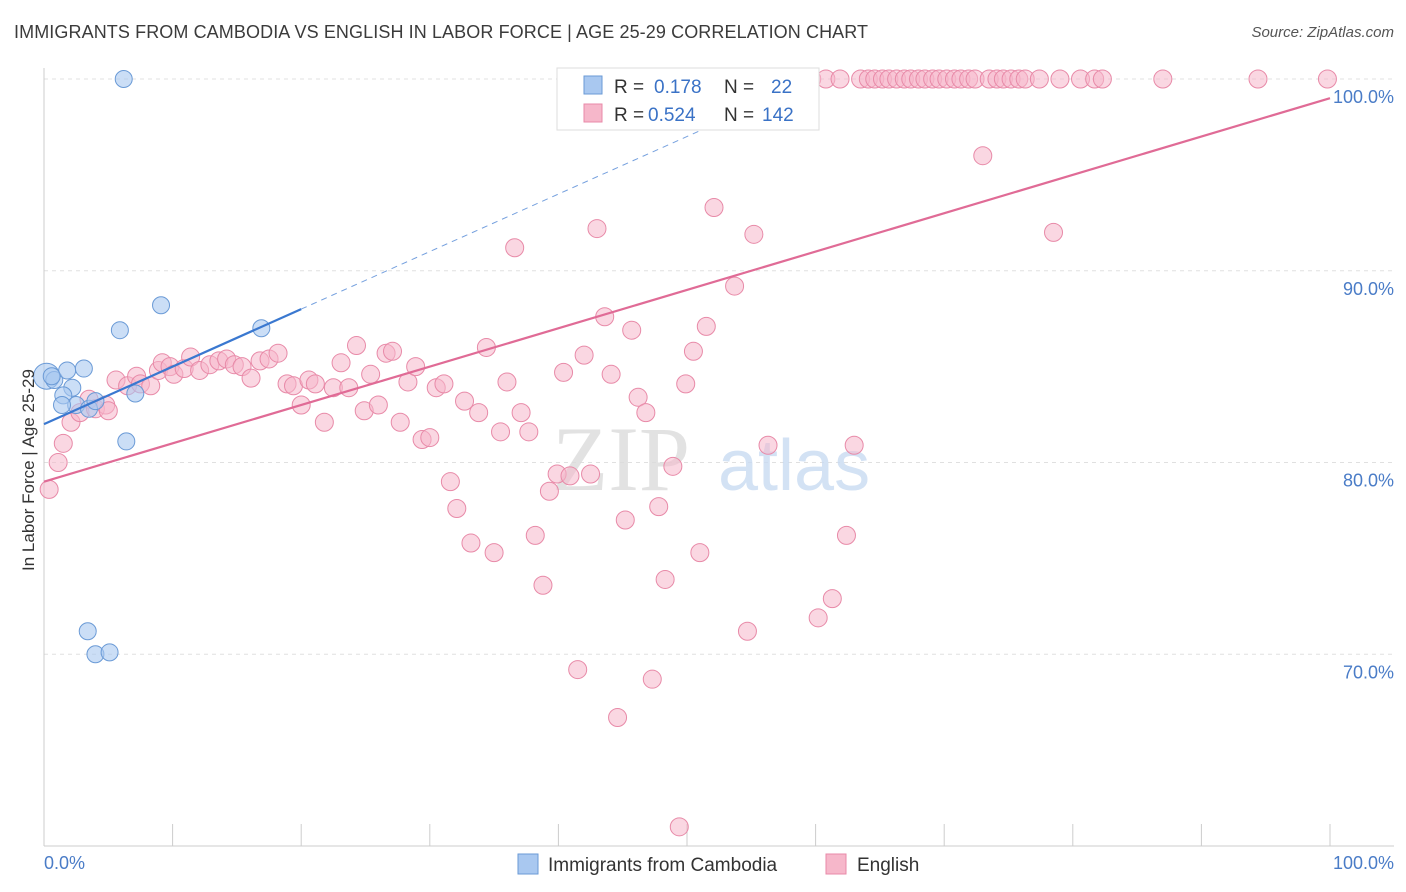  What do you see at coordinates (526, 208) in the screenshot?
I see `cambodia-regression-extension` at bounding box center [526, 208].